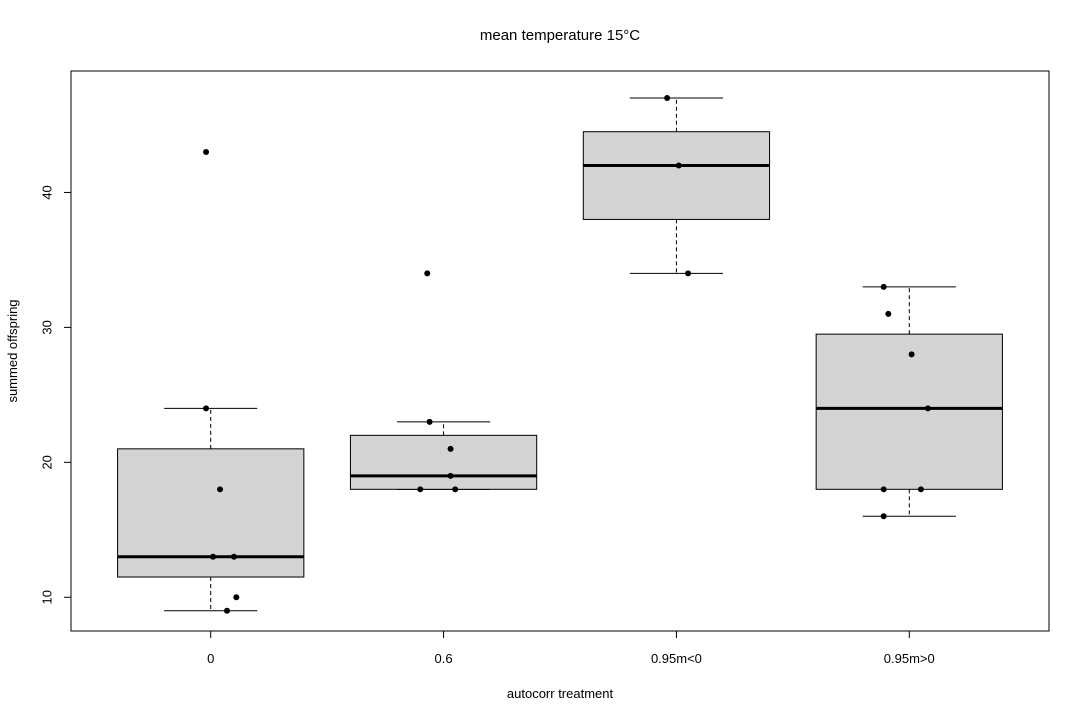  Describe the element at coordinates (47, 462) in the screenshot. I see `y-tick-label: 20` at that location.